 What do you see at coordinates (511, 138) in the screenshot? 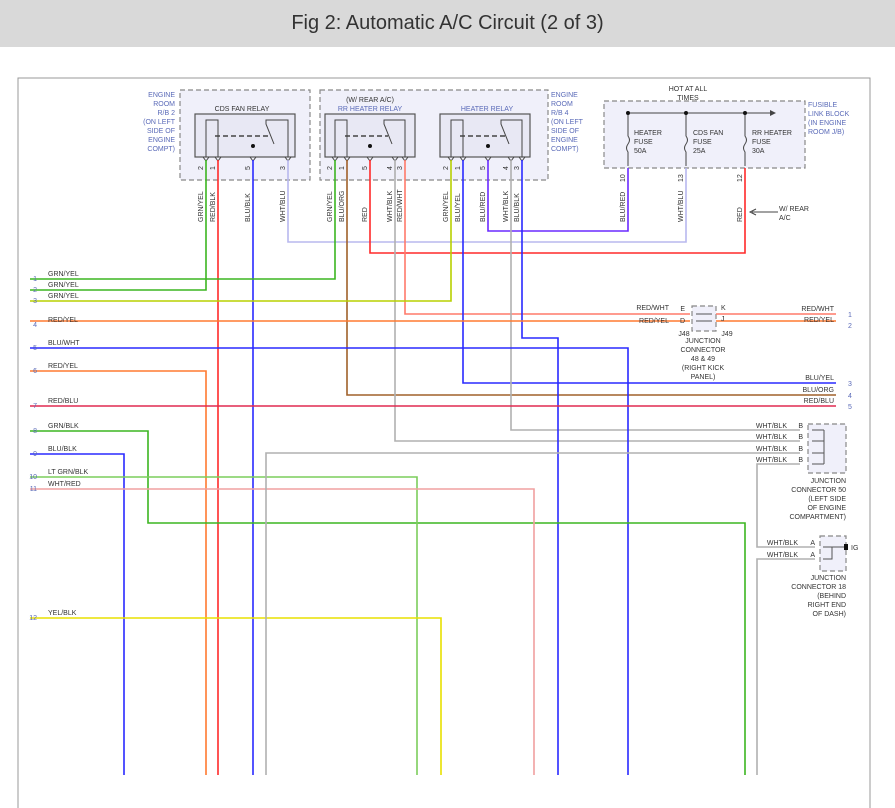
I see `heater-relay-switch` at bounding box center [511, 138].